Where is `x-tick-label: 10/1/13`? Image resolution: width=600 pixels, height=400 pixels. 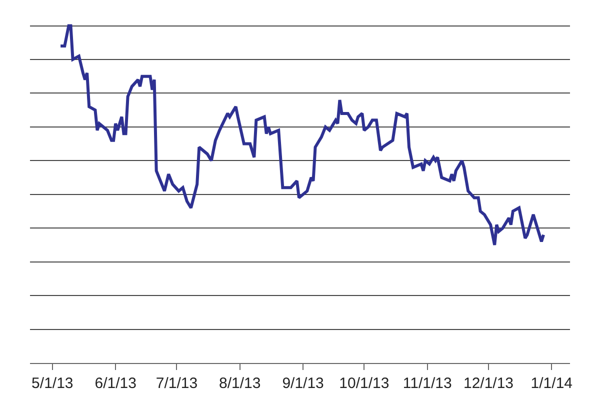
x-tick-label: 10/1/13 is located at coordinates (364, 383).